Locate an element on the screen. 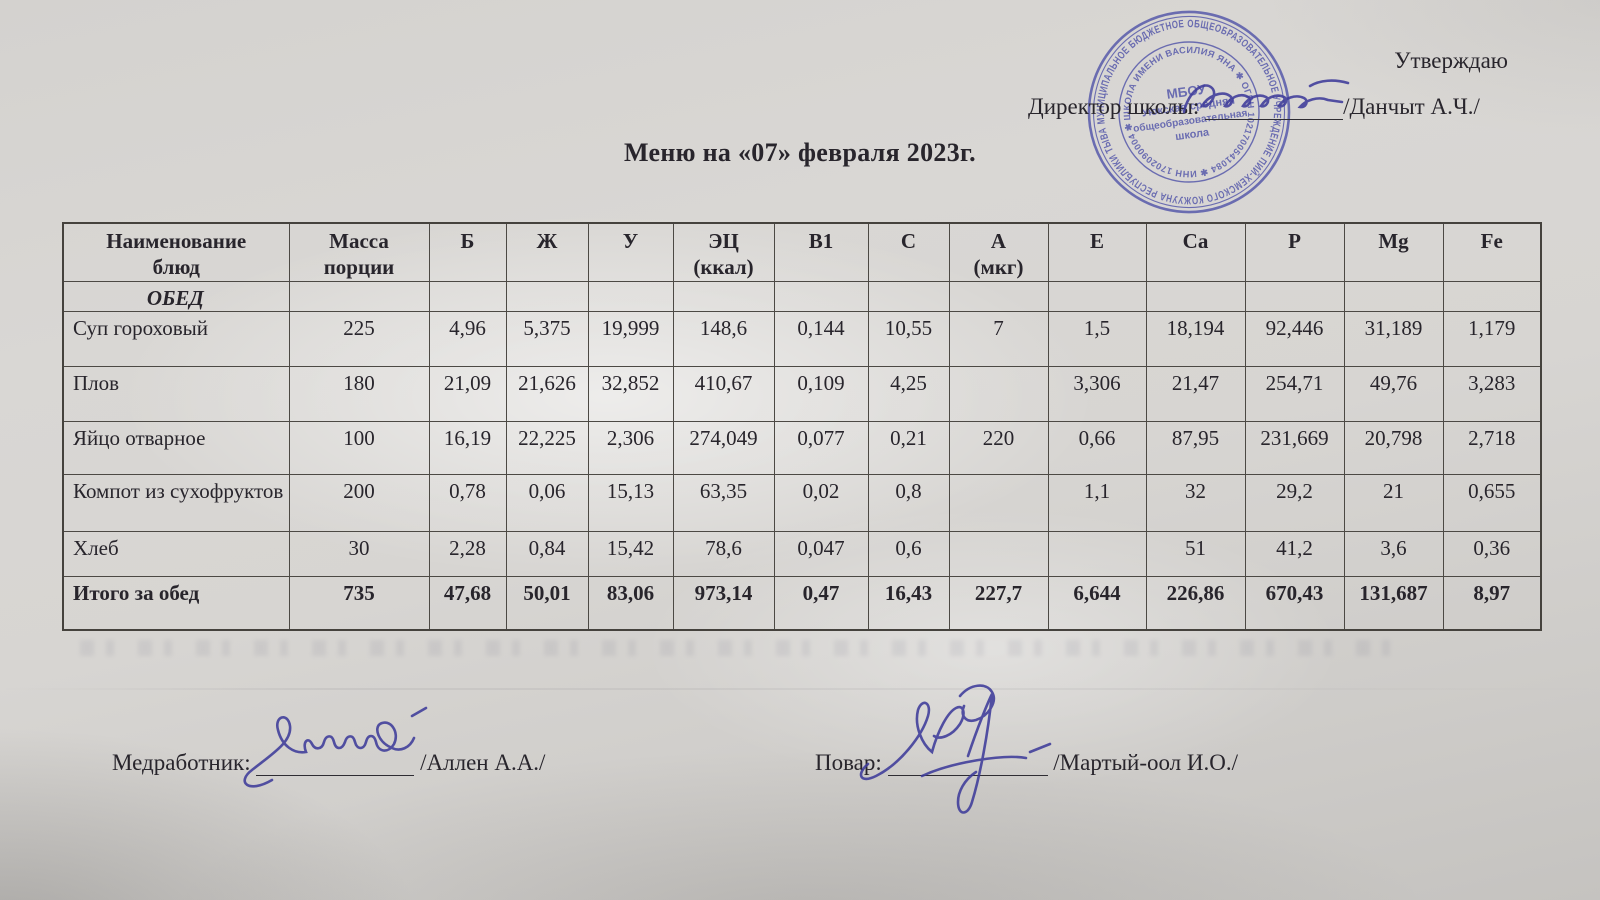  column-header: Са is located at coordinates (1195, 252).